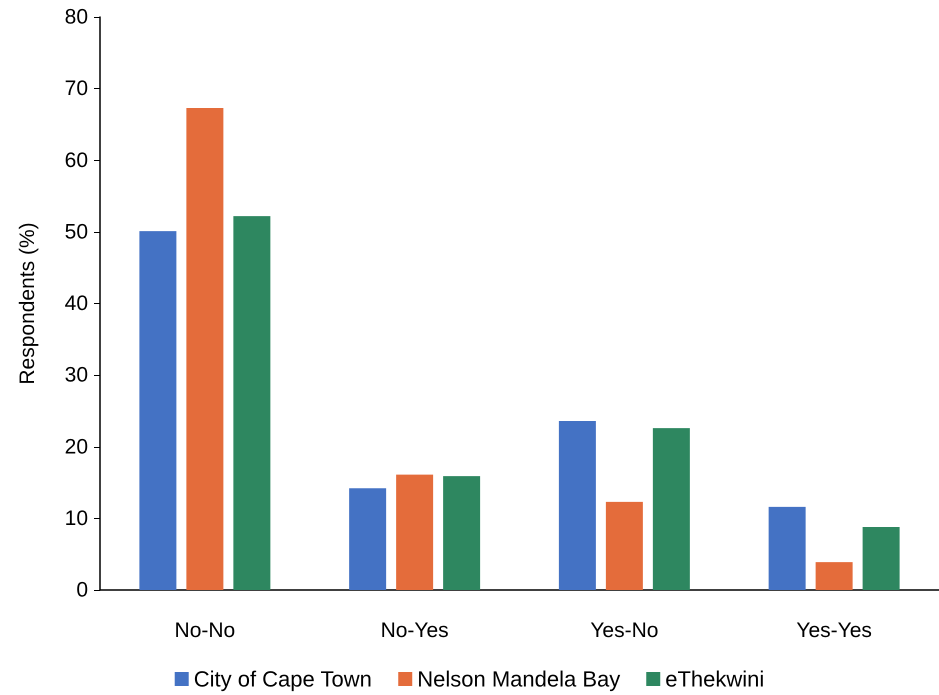  I want to click on y-tick-label: 60, so click(76, 160).